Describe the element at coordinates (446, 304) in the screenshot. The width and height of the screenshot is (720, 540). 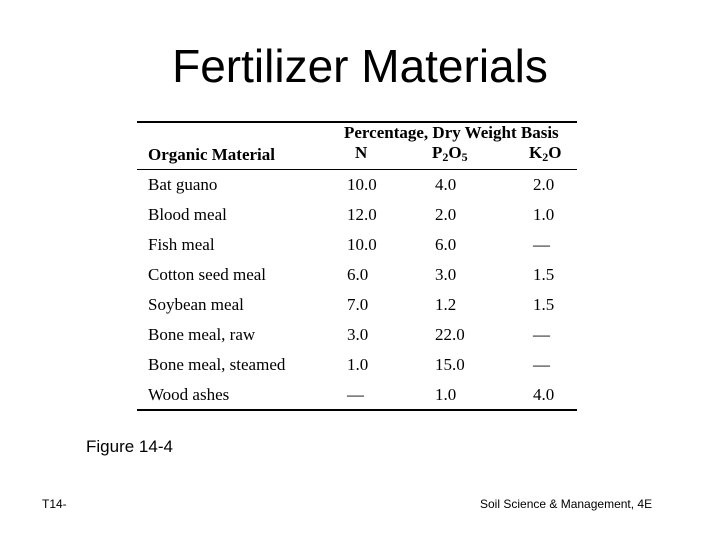
I see `row-p2o5: 1.2` at that location.